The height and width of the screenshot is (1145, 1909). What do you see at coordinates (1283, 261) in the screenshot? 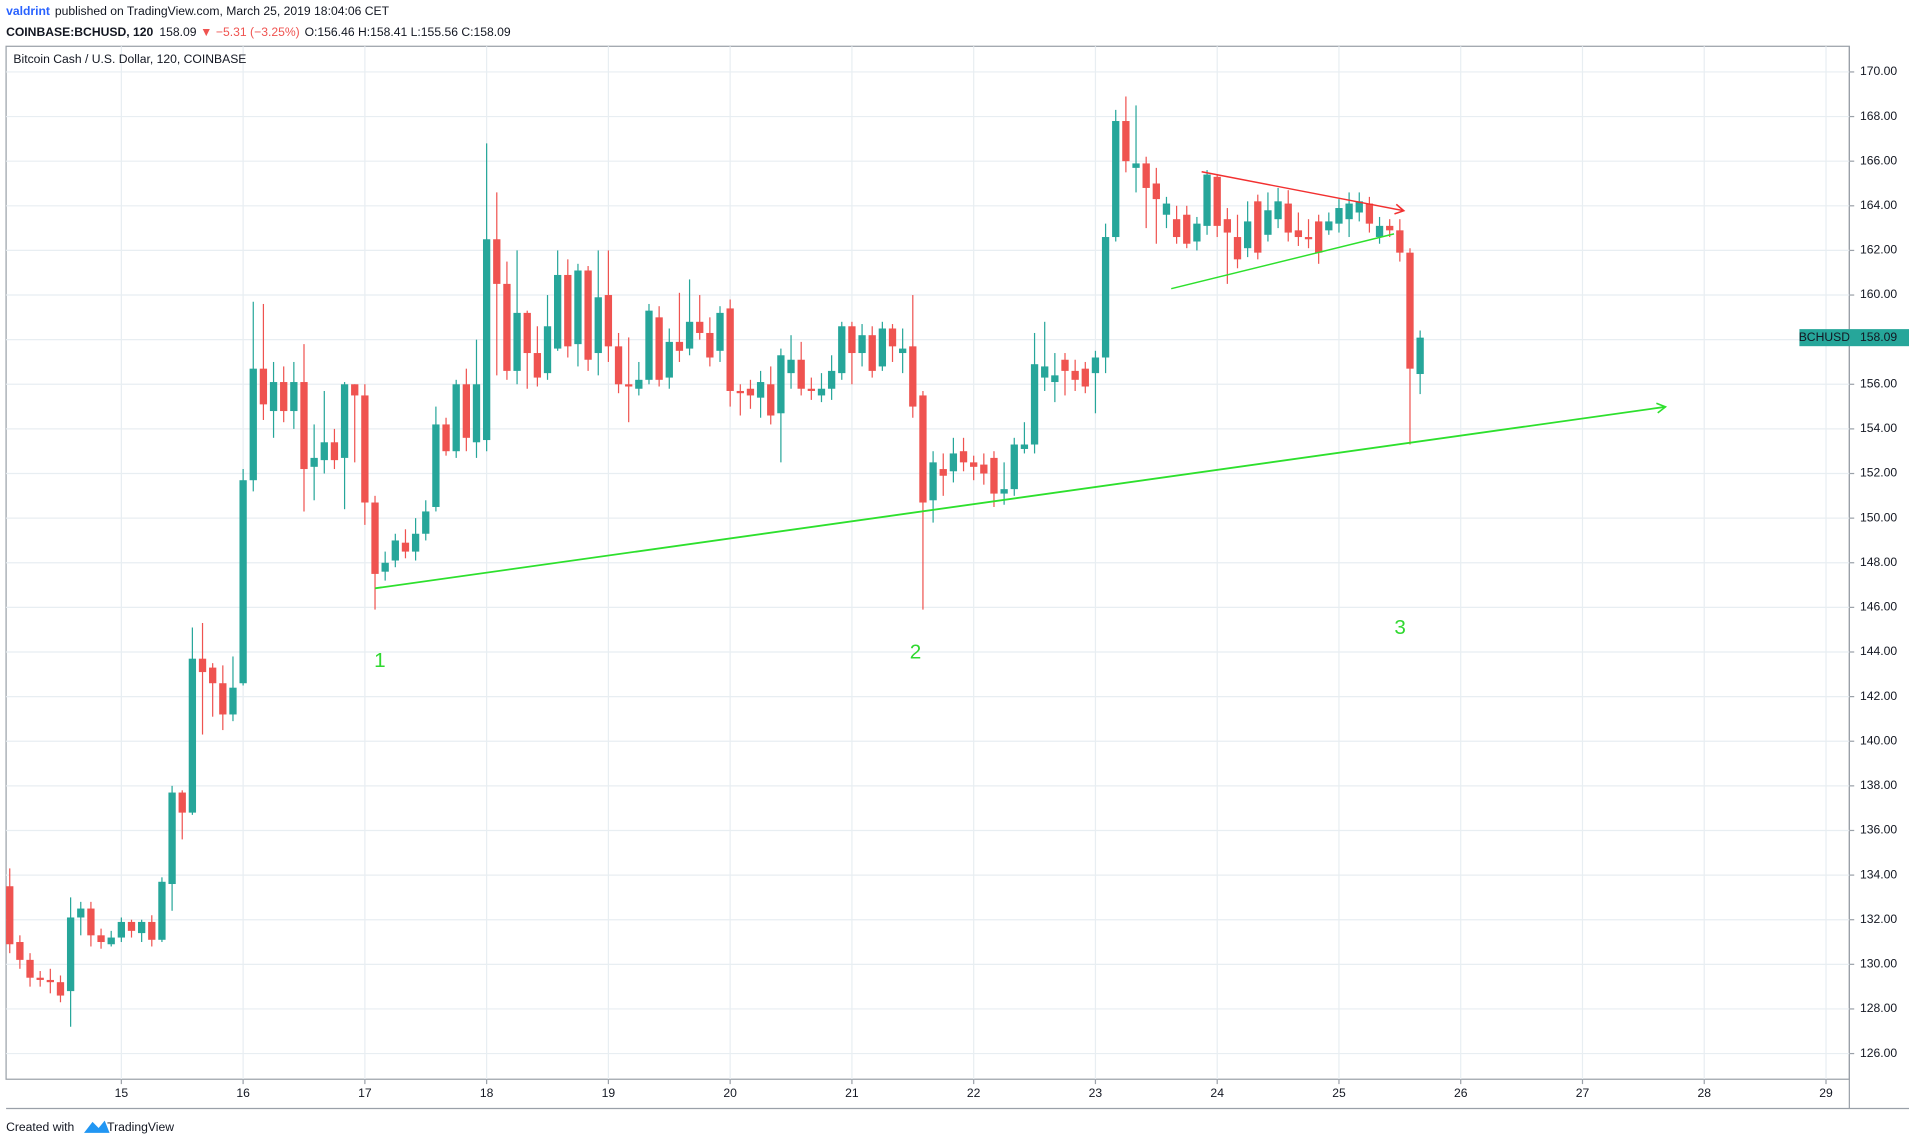
I see `support-line` at bounding box center [1283, 261].